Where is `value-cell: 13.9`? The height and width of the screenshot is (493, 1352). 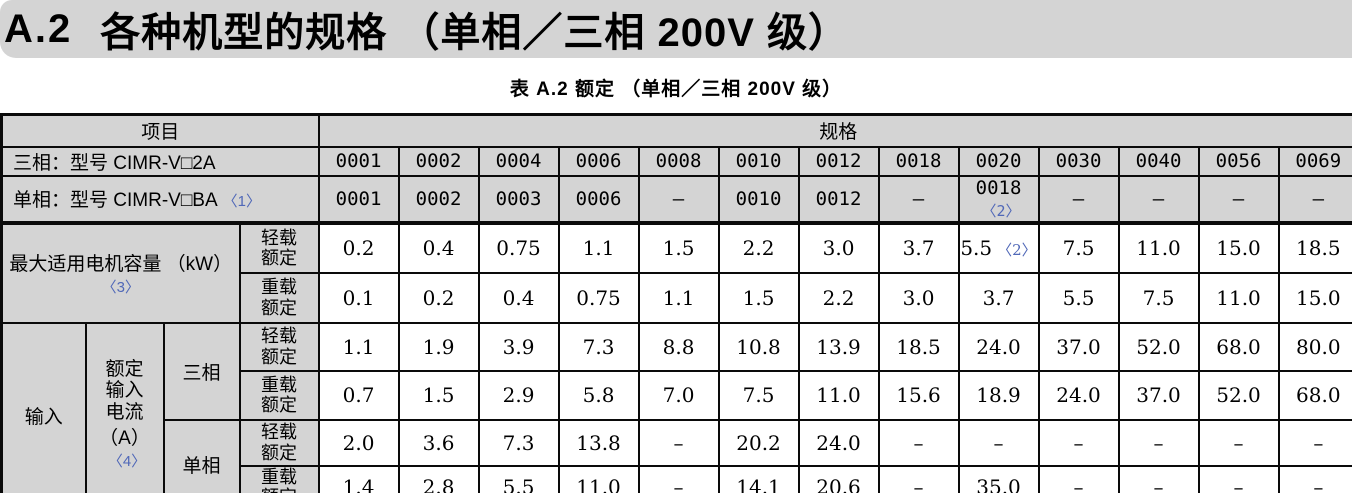
value-cell: 13.9 is located at coordinates (838, 346).